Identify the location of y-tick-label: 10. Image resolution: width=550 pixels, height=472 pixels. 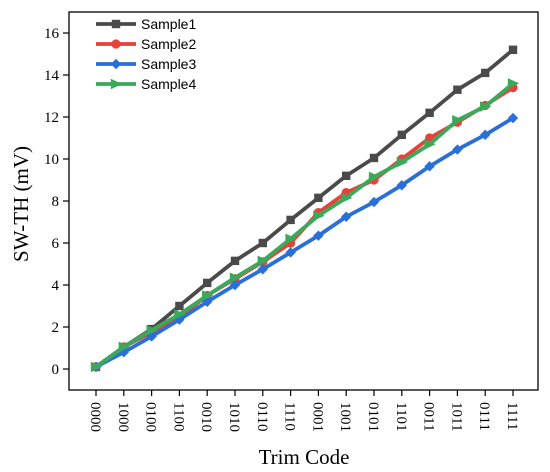
(51, 160).